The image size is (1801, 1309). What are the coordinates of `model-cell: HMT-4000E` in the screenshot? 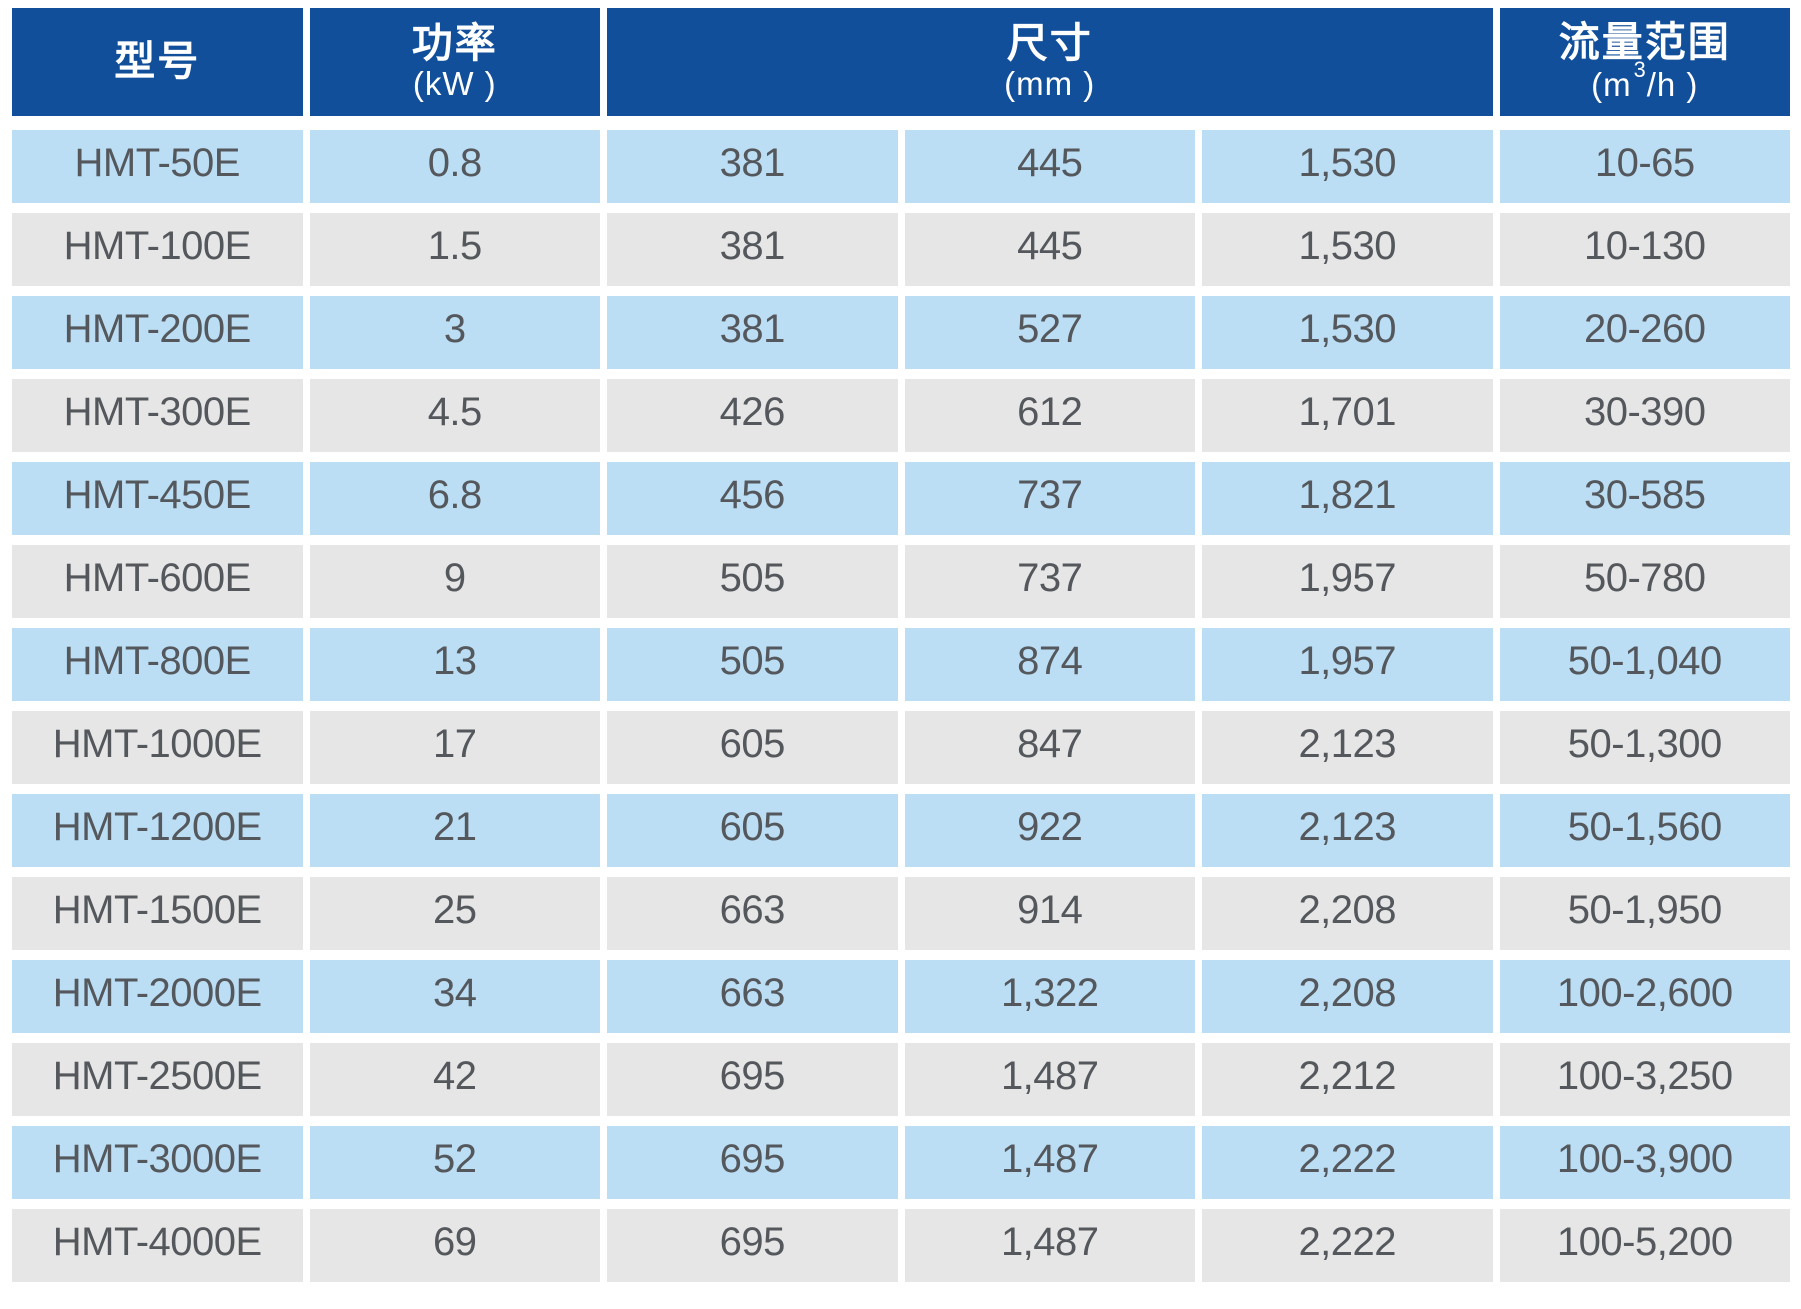 It's located at (157, 1245).